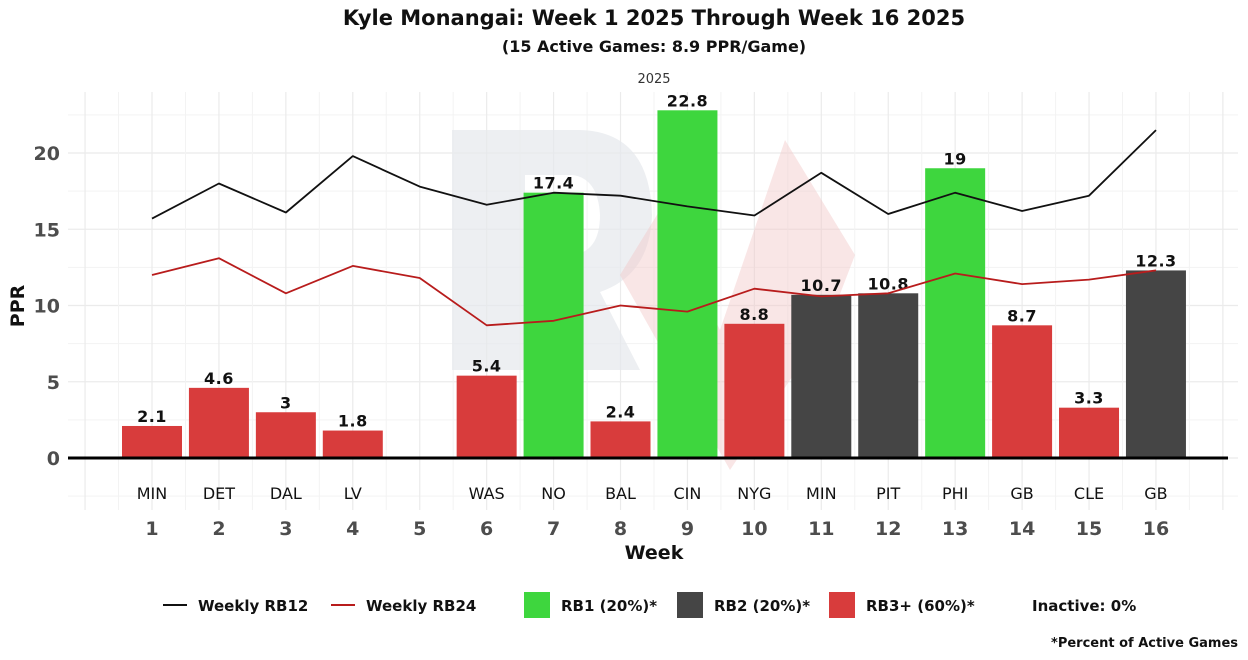 This screenshot has height=660, width=1248. What do you see at coordinates (1084, 606) in the screenshot?
I see `legend-label-inactive: Inactive: 0%` at bounding box center [1084, 606].